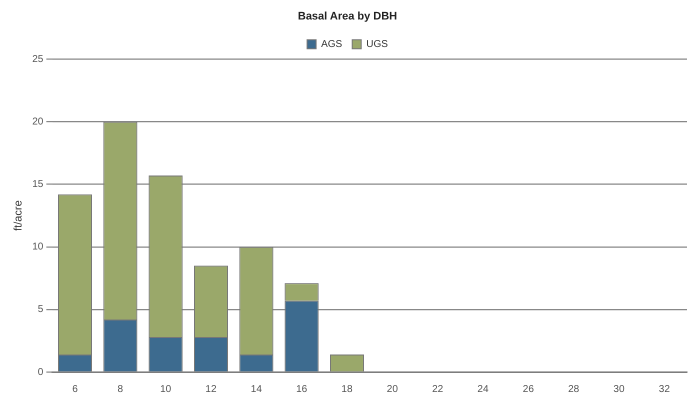 The height and width of the screenshot is (400, 697). I want to click on x-tick-label: 26, so click(528, 389).